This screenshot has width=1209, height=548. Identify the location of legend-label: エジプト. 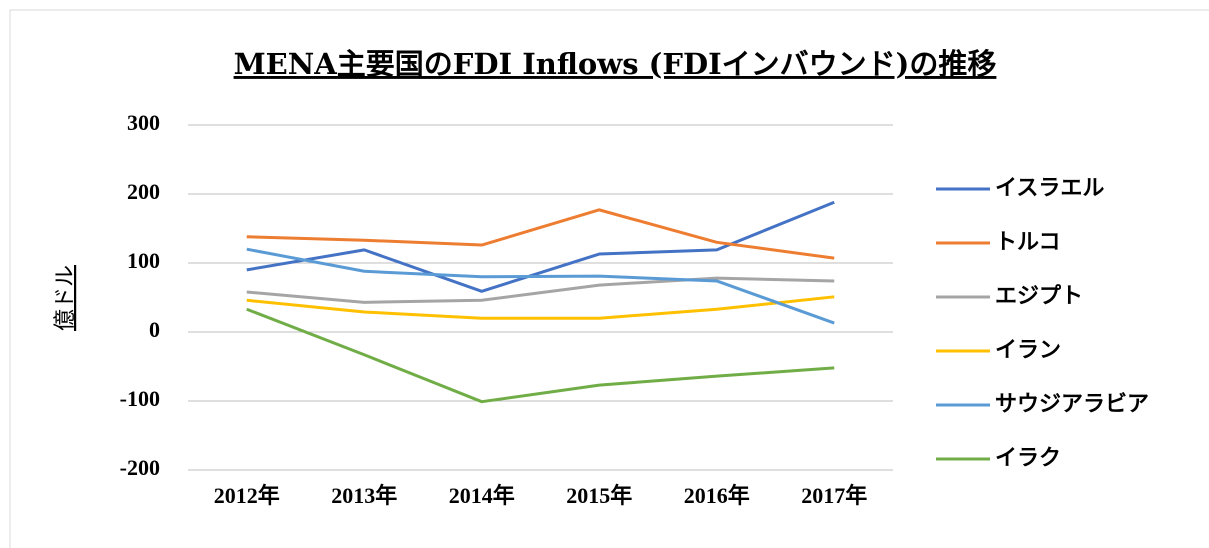
(1039, 296).